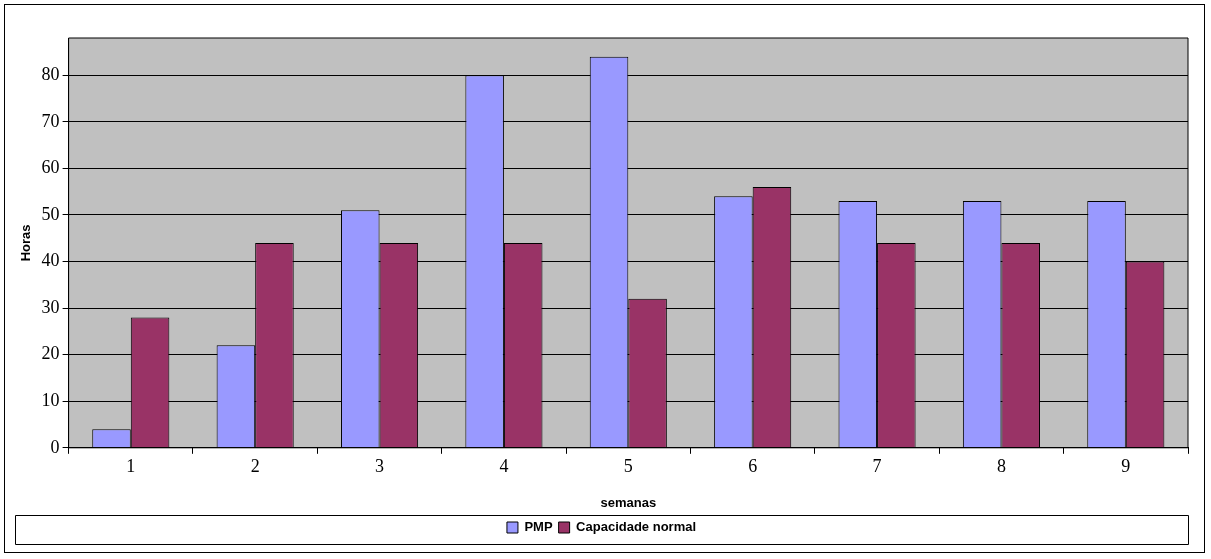 This screenshot has width=1211, height=559. What do you see at coordinates (50, 260) in the screenshot?
I see `y-tick-label: 40` at bounding box center [50, 260].